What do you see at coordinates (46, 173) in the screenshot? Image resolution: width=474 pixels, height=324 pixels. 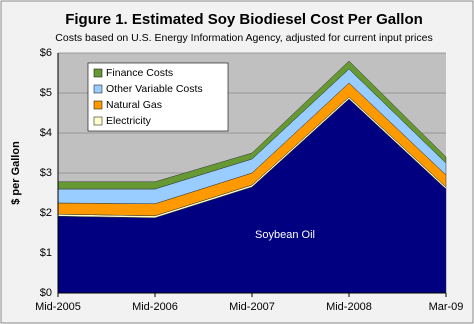 I see `y-tick-label: $3` at bounding box center [46, 173].